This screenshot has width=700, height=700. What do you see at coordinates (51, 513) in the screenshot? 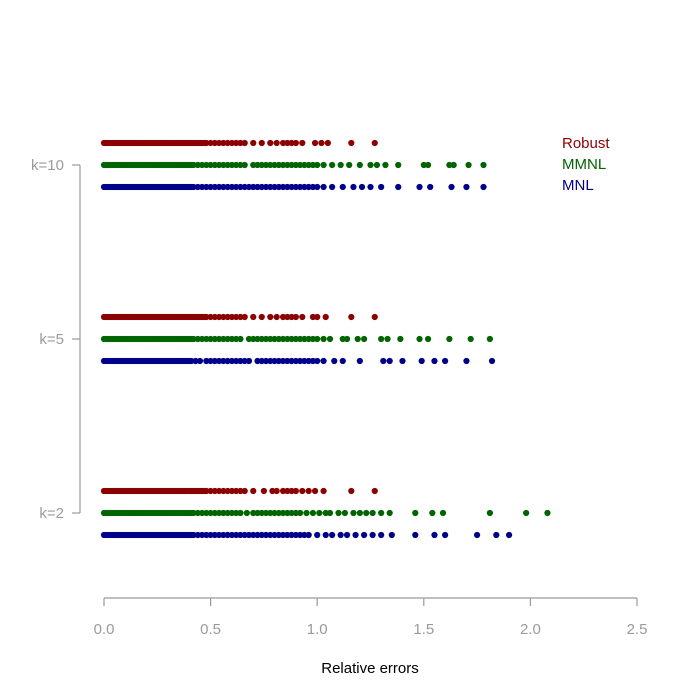
I see `y-tick-label: k=2` at bounding box center [51, 513].